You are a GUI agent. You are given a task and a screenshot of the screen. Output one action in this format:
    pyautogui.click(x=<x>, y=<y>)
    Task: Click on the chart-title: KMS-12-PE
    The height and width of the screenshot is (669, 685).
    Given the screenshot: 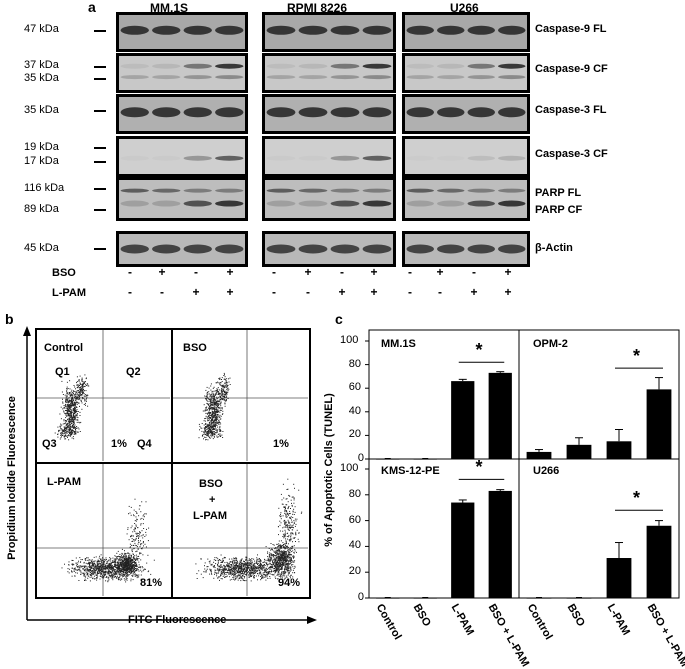 What is the action you would take?
    pyautogui.click(x=410, y=471)
    